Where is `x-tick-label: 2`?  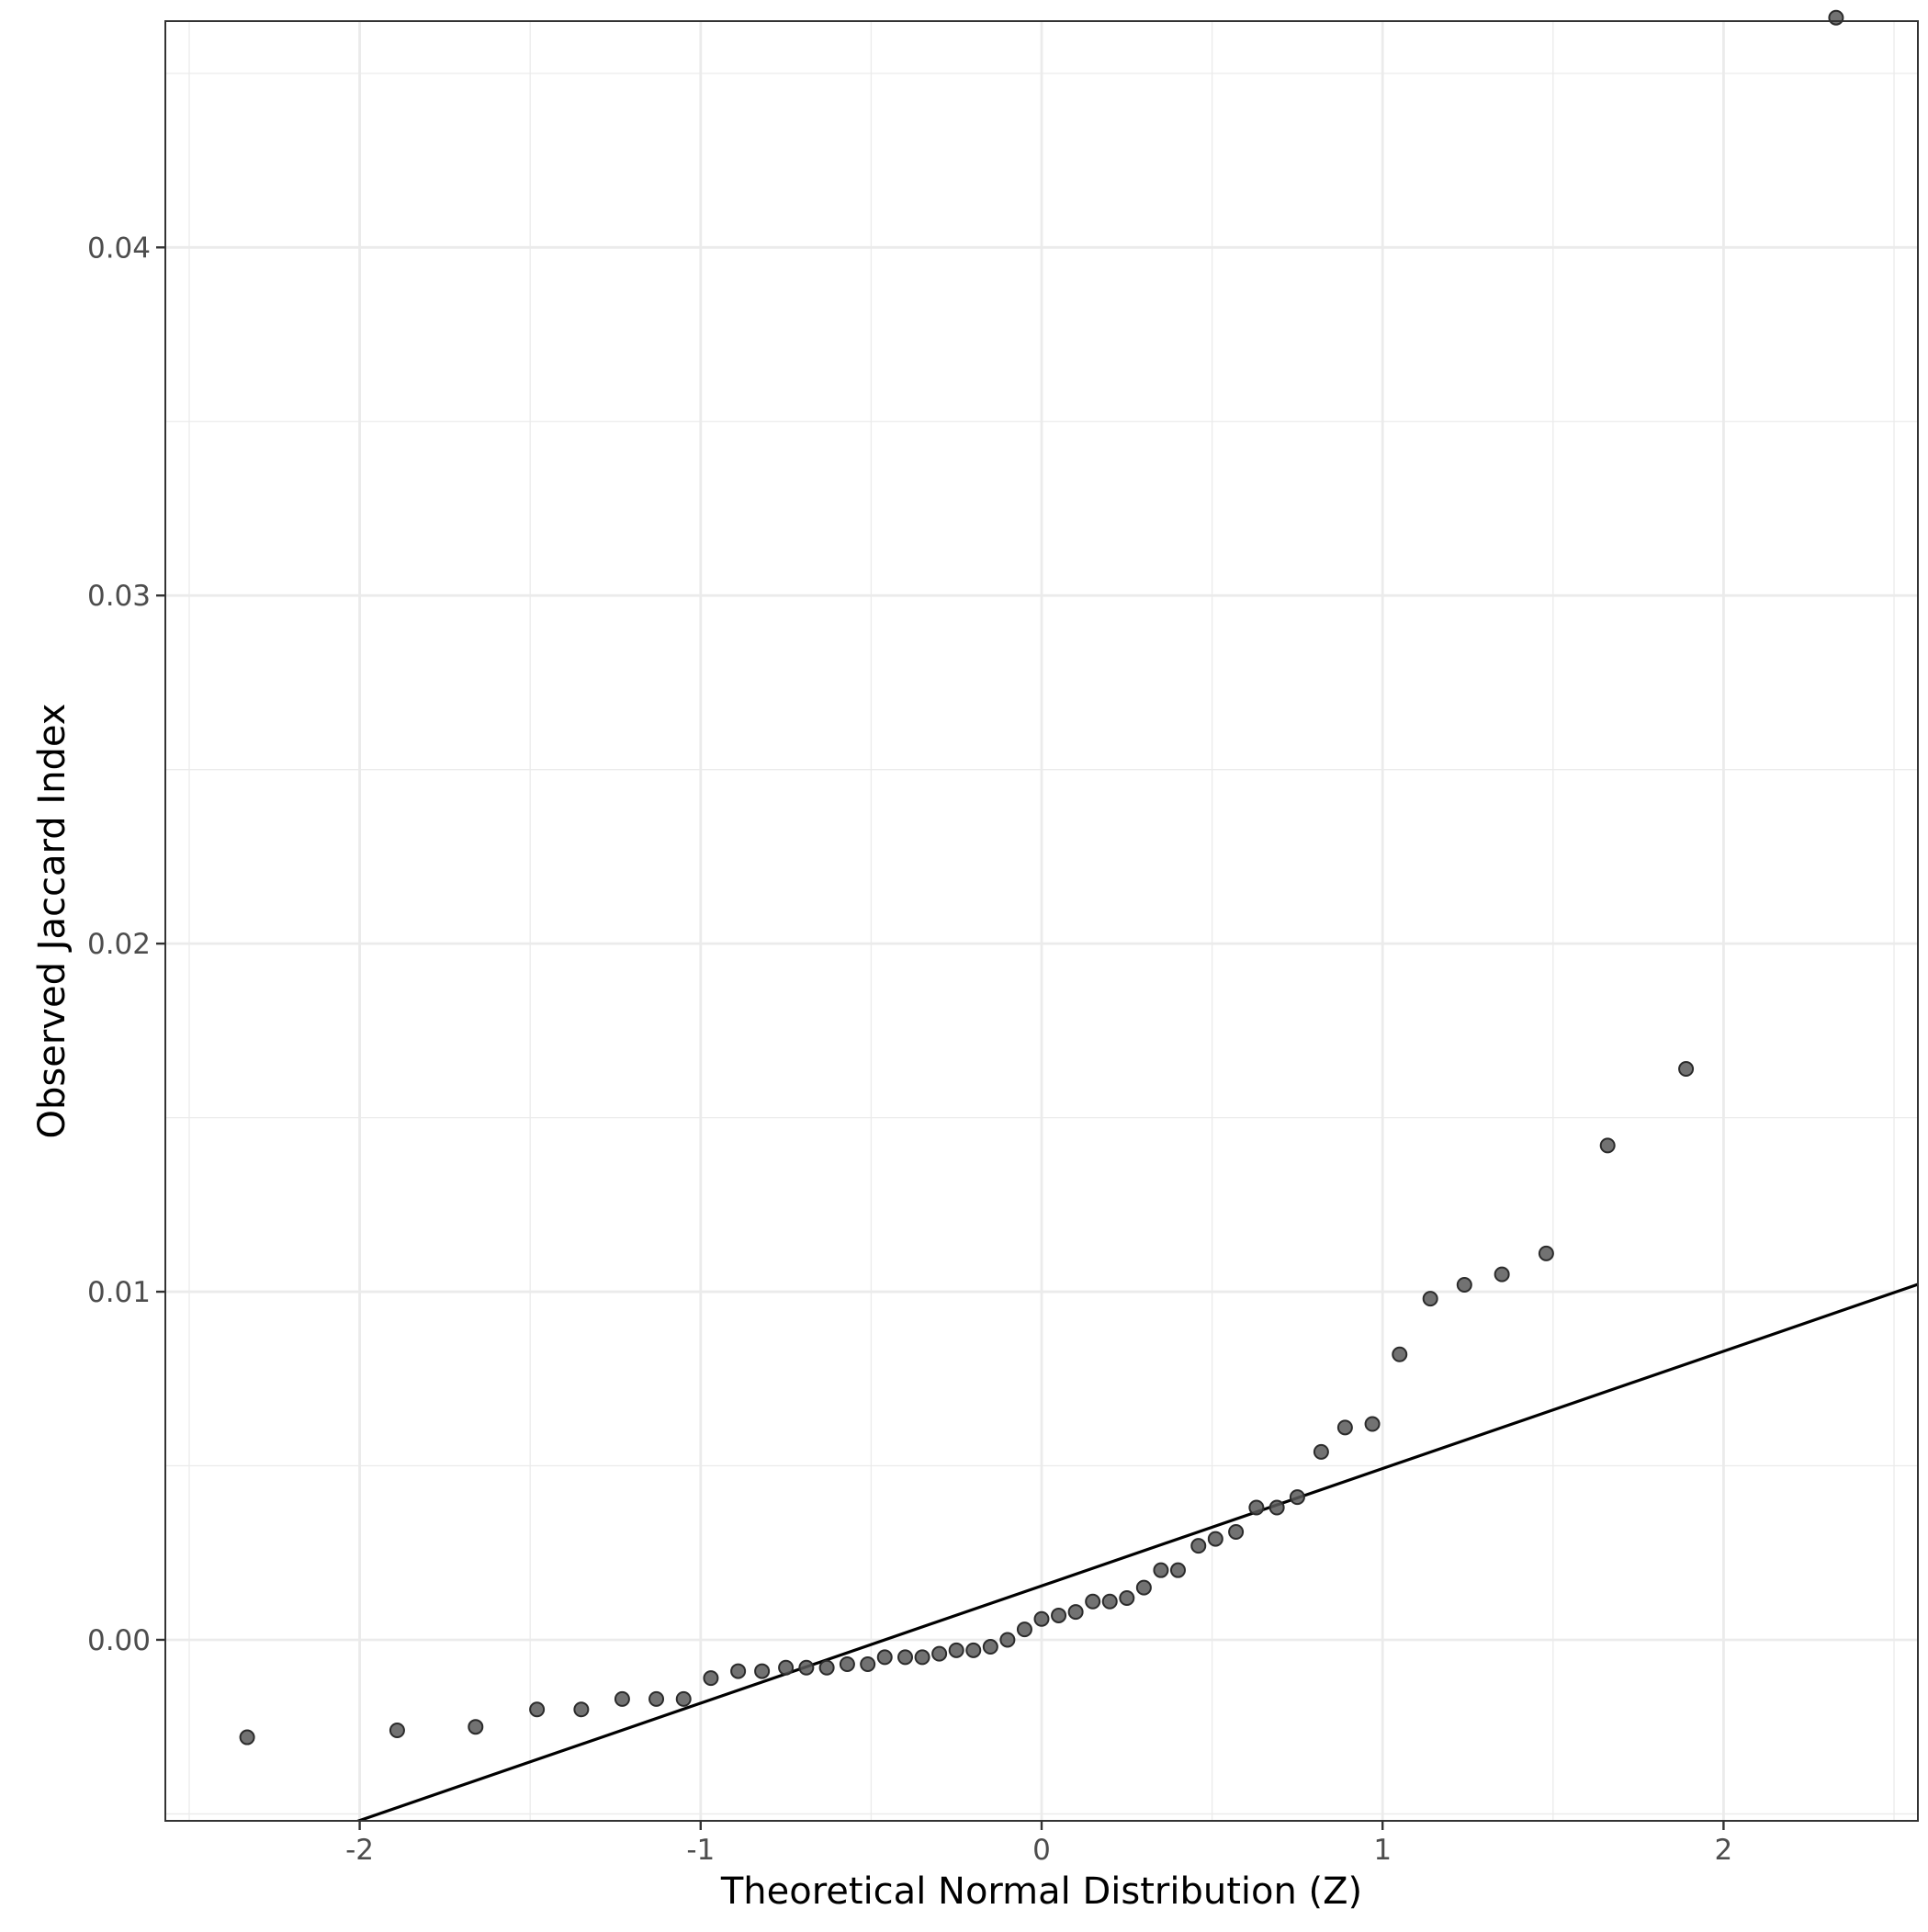
x-tick-label: 2 is located at coordinates (1724, 1850).